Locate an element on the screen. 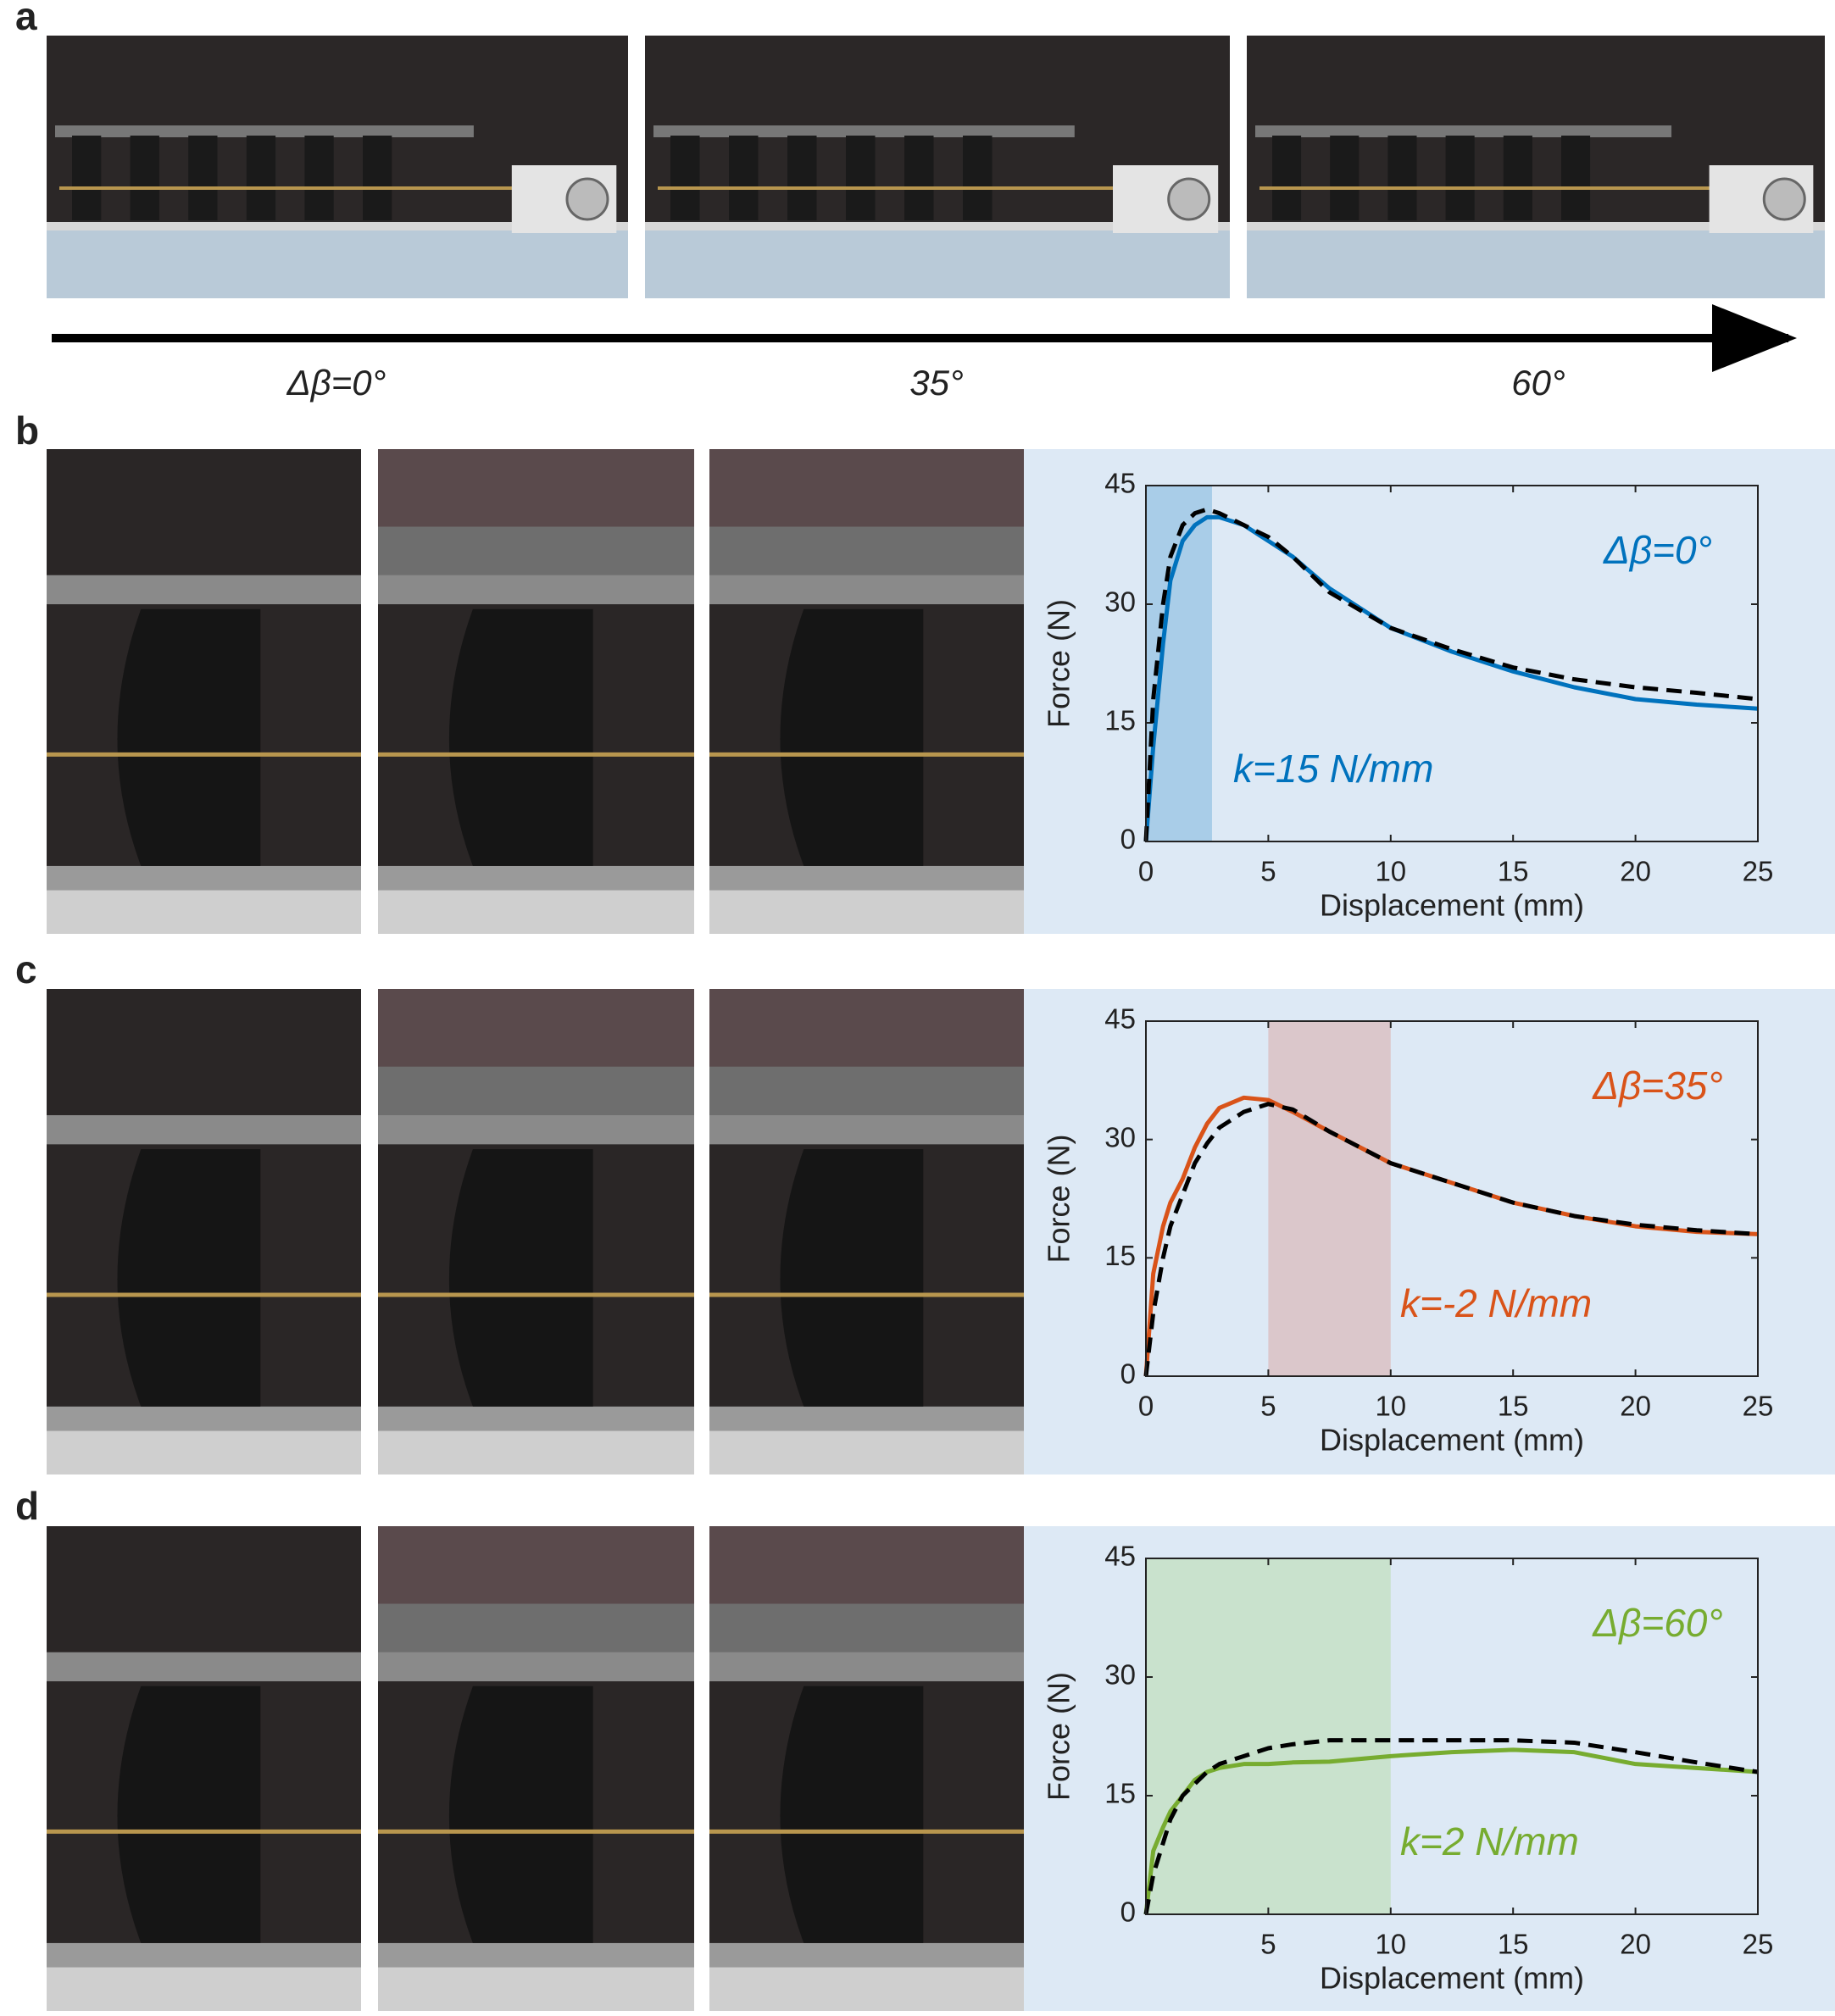  x-tick-label: 10 is located at coordinates (1390, 1944).